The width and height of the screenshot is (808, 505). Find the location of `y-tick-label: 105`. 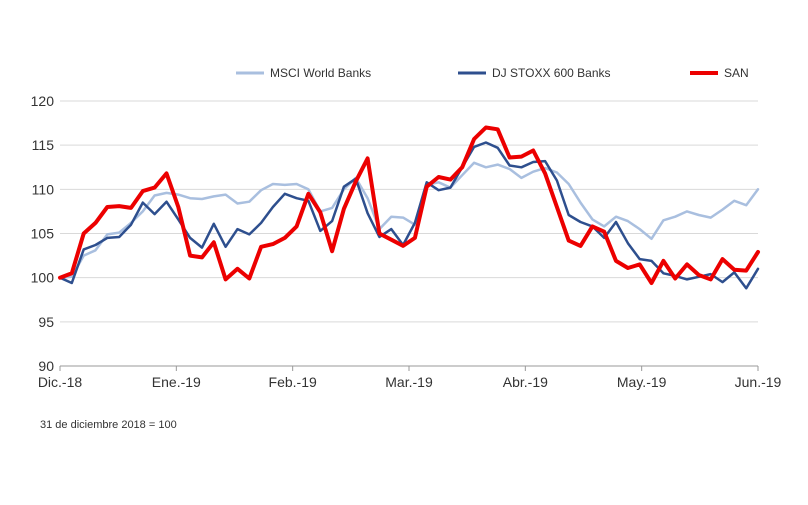

y-tick-label: 105 is located at coordinates (43, 234).